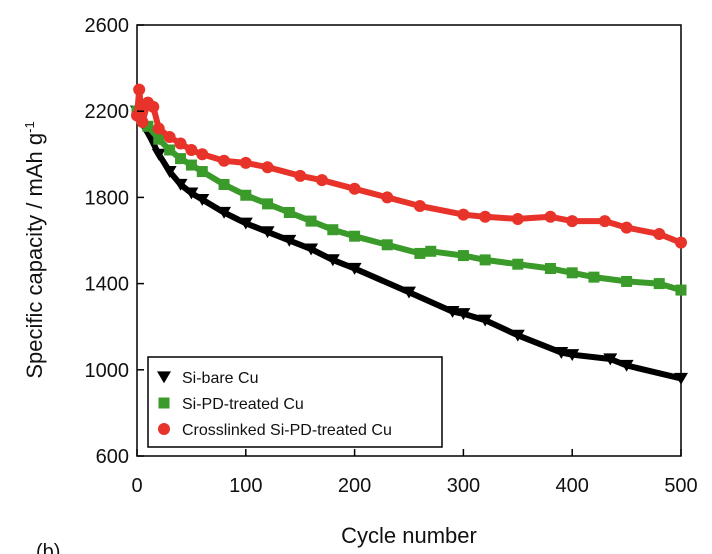 This screenshot has width=712, height=554. Describe the element at coordinates (34, 256) in the screenshot. I see `y-axis-title-main: Specific capacity / mAh g` at that location.